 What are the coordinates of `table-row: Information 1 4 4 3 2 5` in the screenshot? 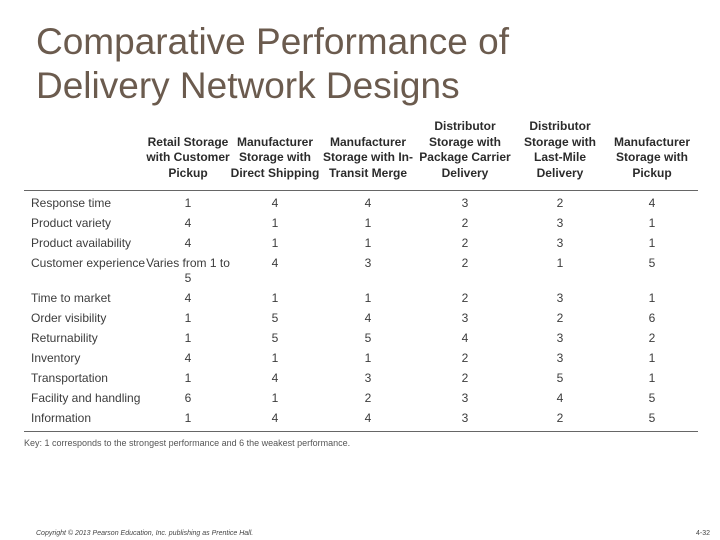 It's located at (361, 420).